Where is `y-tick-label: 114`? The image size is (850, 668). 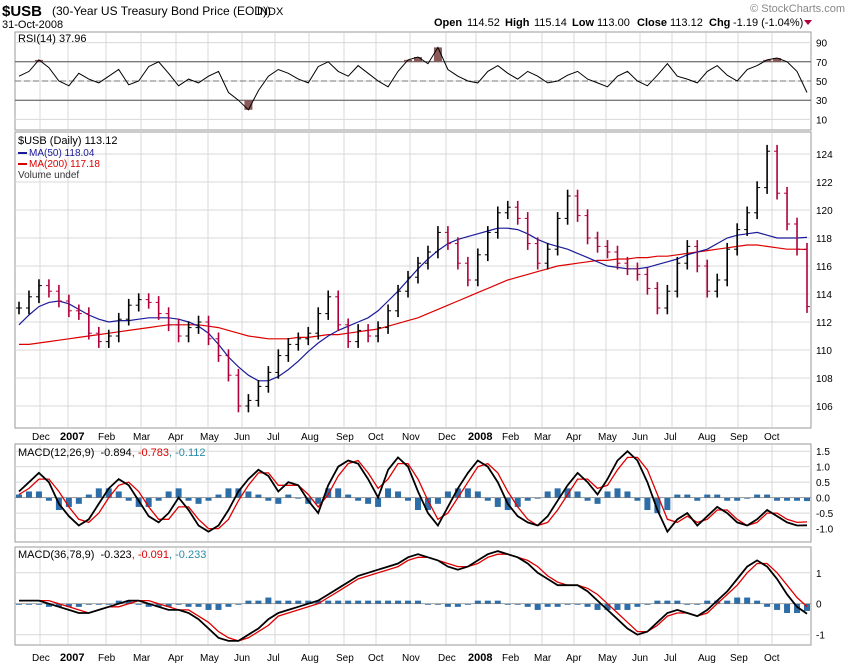
y-tick-label: 114 is located at coordinates (824, 295).